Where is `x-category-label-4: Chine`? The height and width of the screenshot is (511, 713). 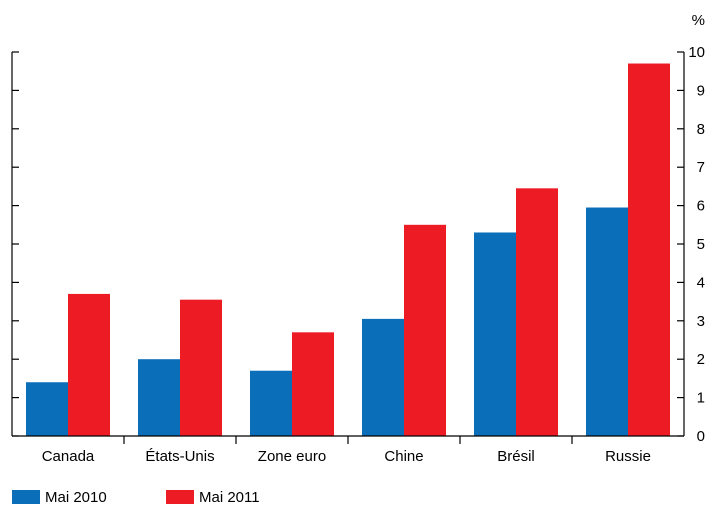 x-category-label-4: Chine is located at coordinates (403, 456).